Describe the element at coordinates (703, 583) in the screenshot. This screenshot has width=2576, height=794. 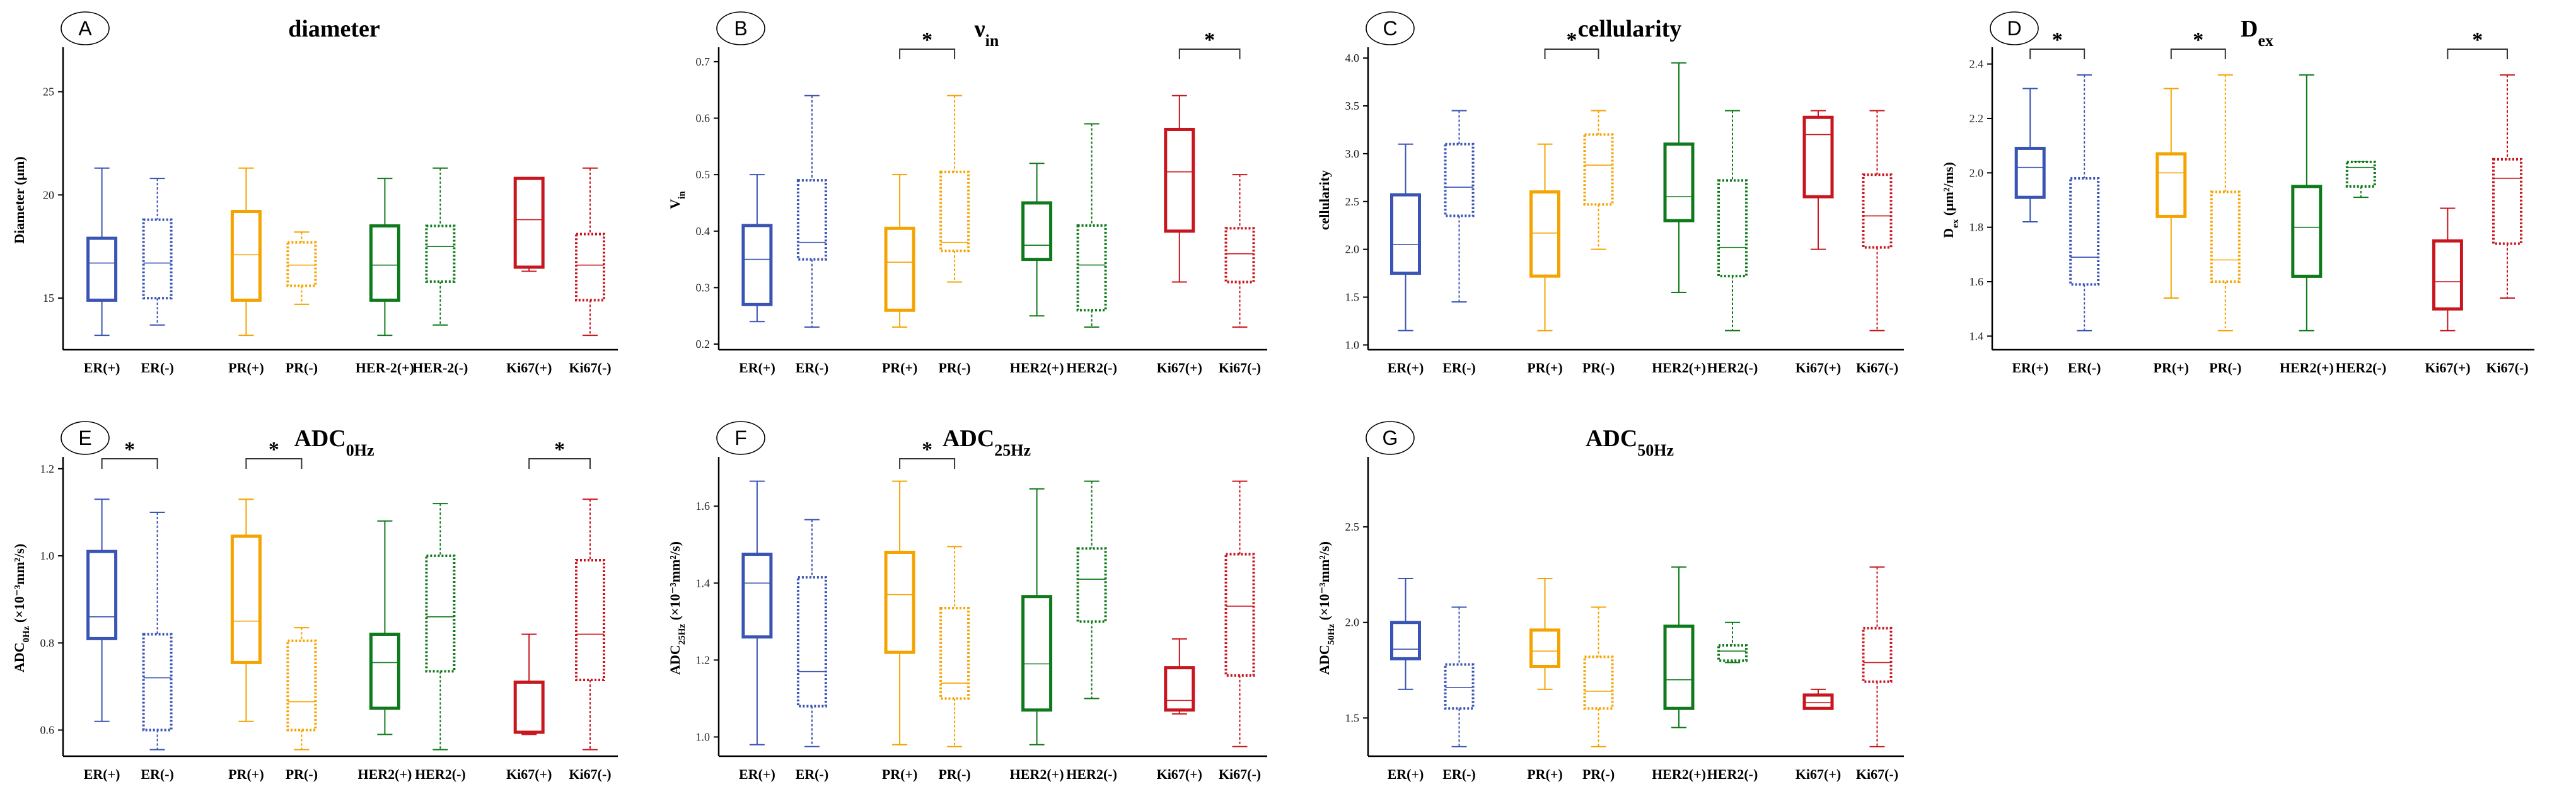
I see `y-tick-label: 1.4` at that location.